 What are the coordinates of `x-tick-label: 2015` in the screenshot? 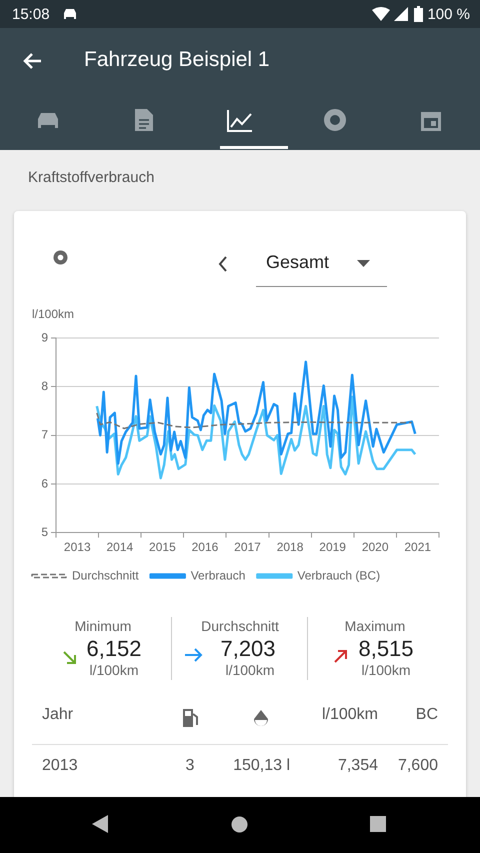 It's located at (162, 547).